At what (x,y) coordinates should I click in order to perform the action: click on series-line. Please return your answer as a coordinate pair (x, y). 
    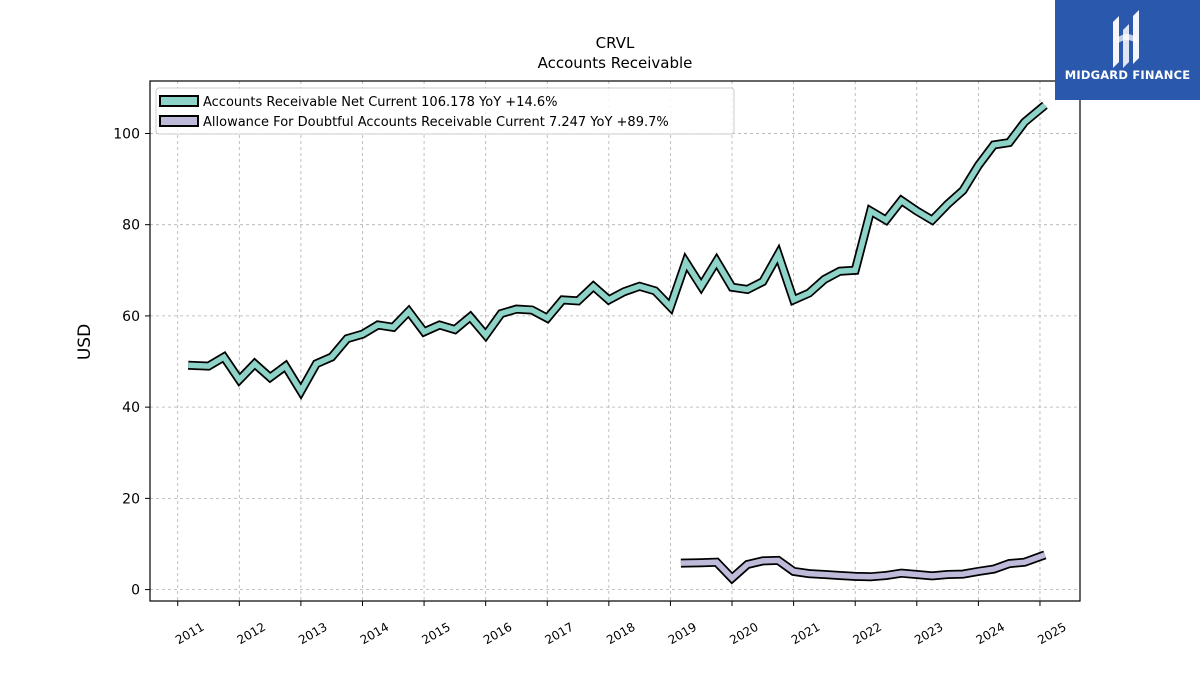
    Looking at the image, I should click on (863, 567).